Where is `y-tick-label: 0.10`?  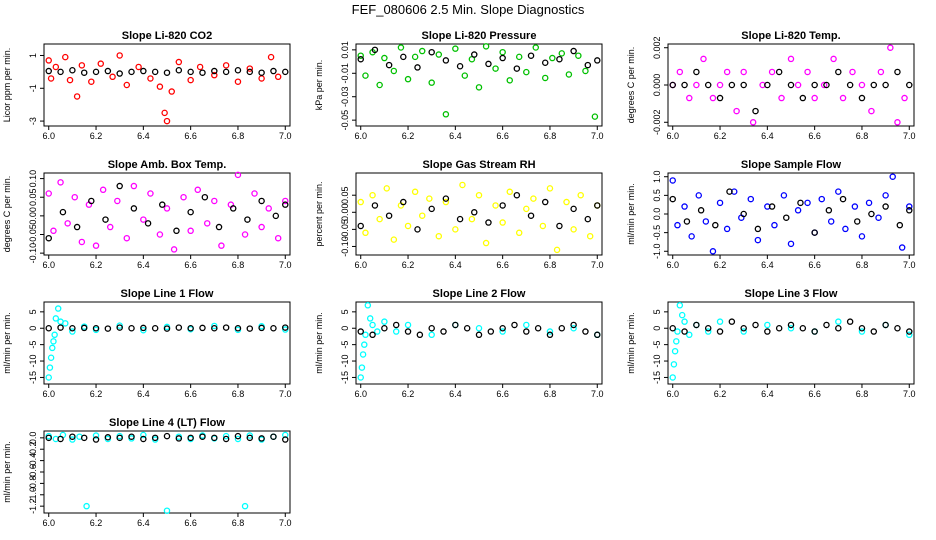
y-tick-label: 0.10 is located at coordinates (33, 179).